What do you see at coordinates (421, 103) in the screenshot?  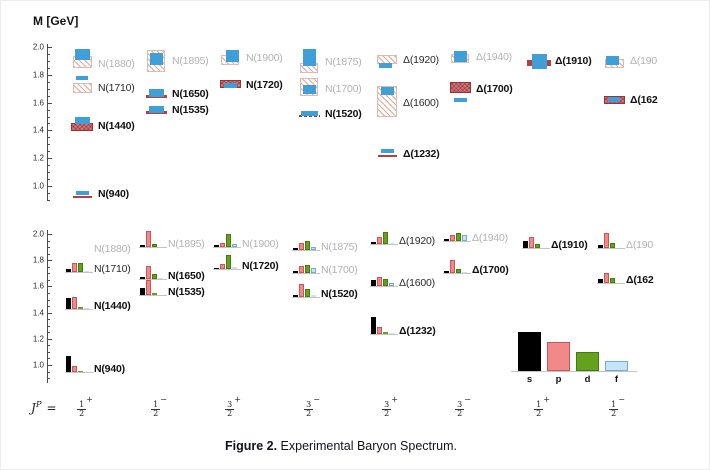 I see `state-label: Δ(1600)` at bounding box center [421, 103].